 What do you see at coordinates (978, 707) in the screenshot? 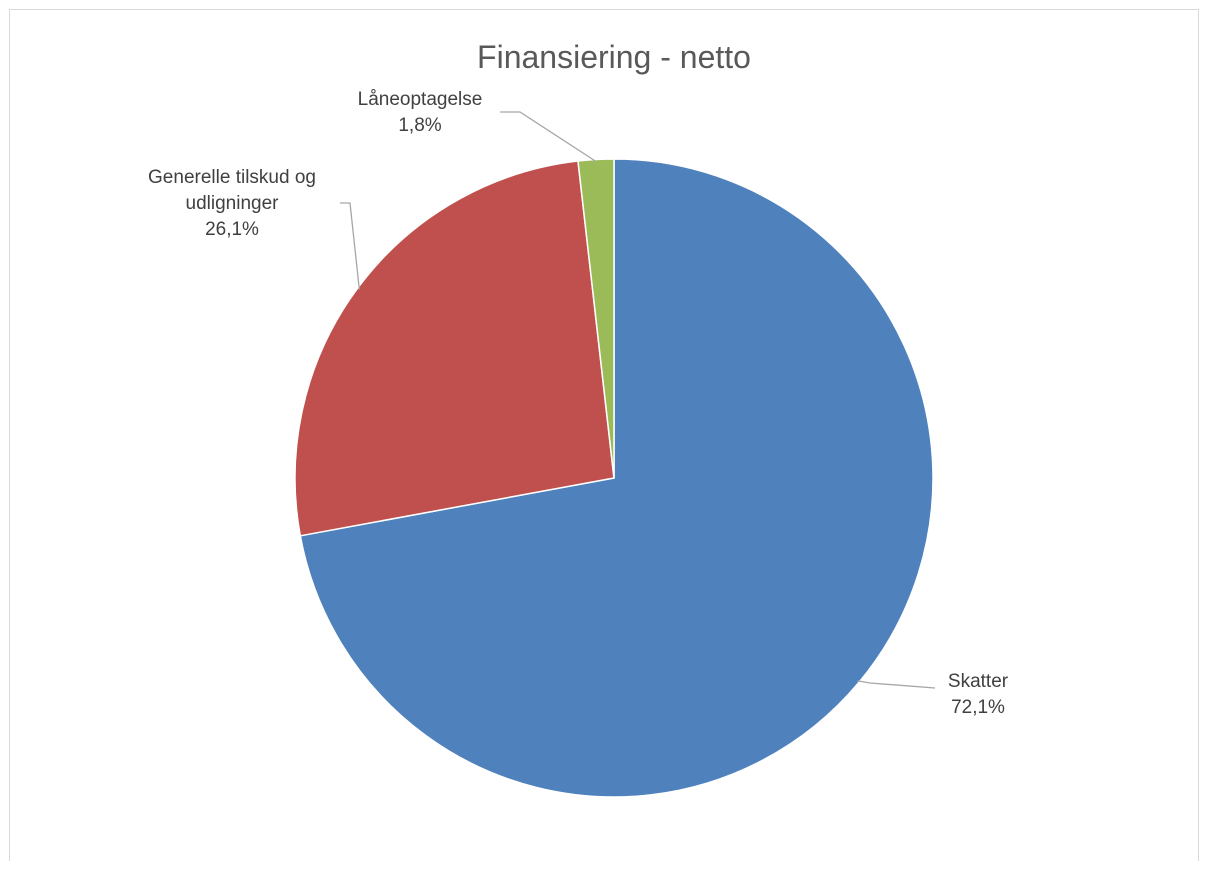
I see `data-label-value-1: 72,1%` at bounding box center [978, 707].